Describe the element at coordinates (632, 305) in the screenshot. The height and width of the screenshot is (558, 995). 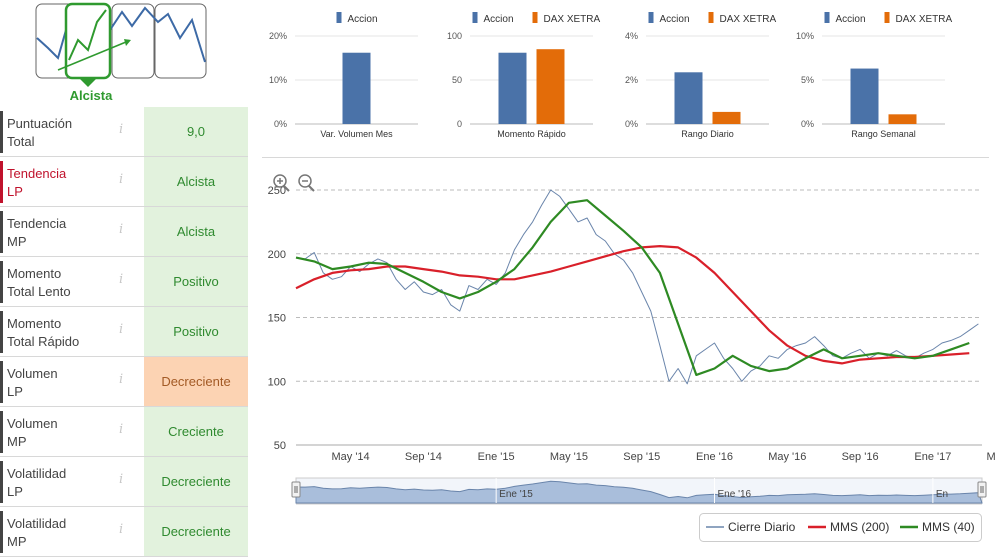
I see `series-line` at that location.